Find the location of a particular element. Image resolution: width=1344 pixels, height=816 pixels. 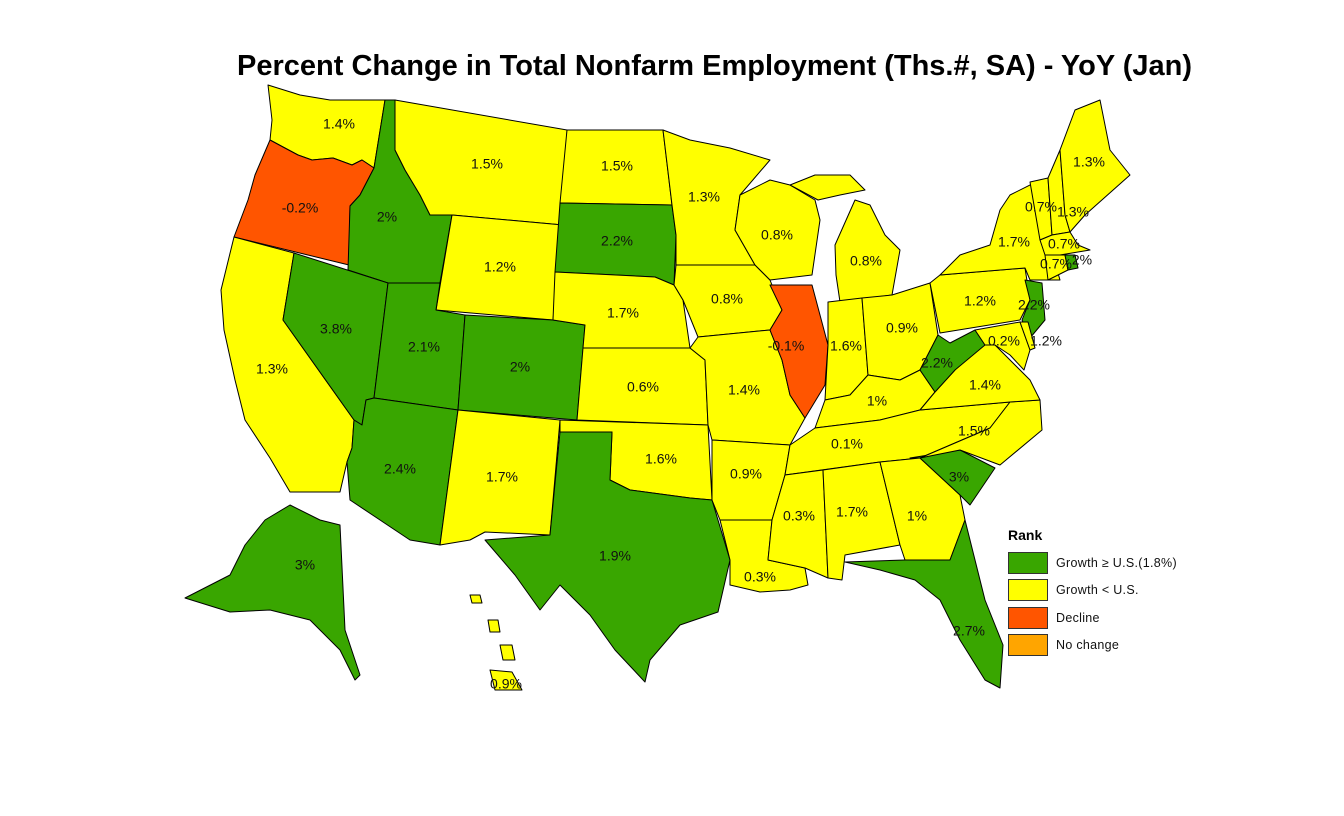

state-label-co: 2% is located at coordinates (520, 367).